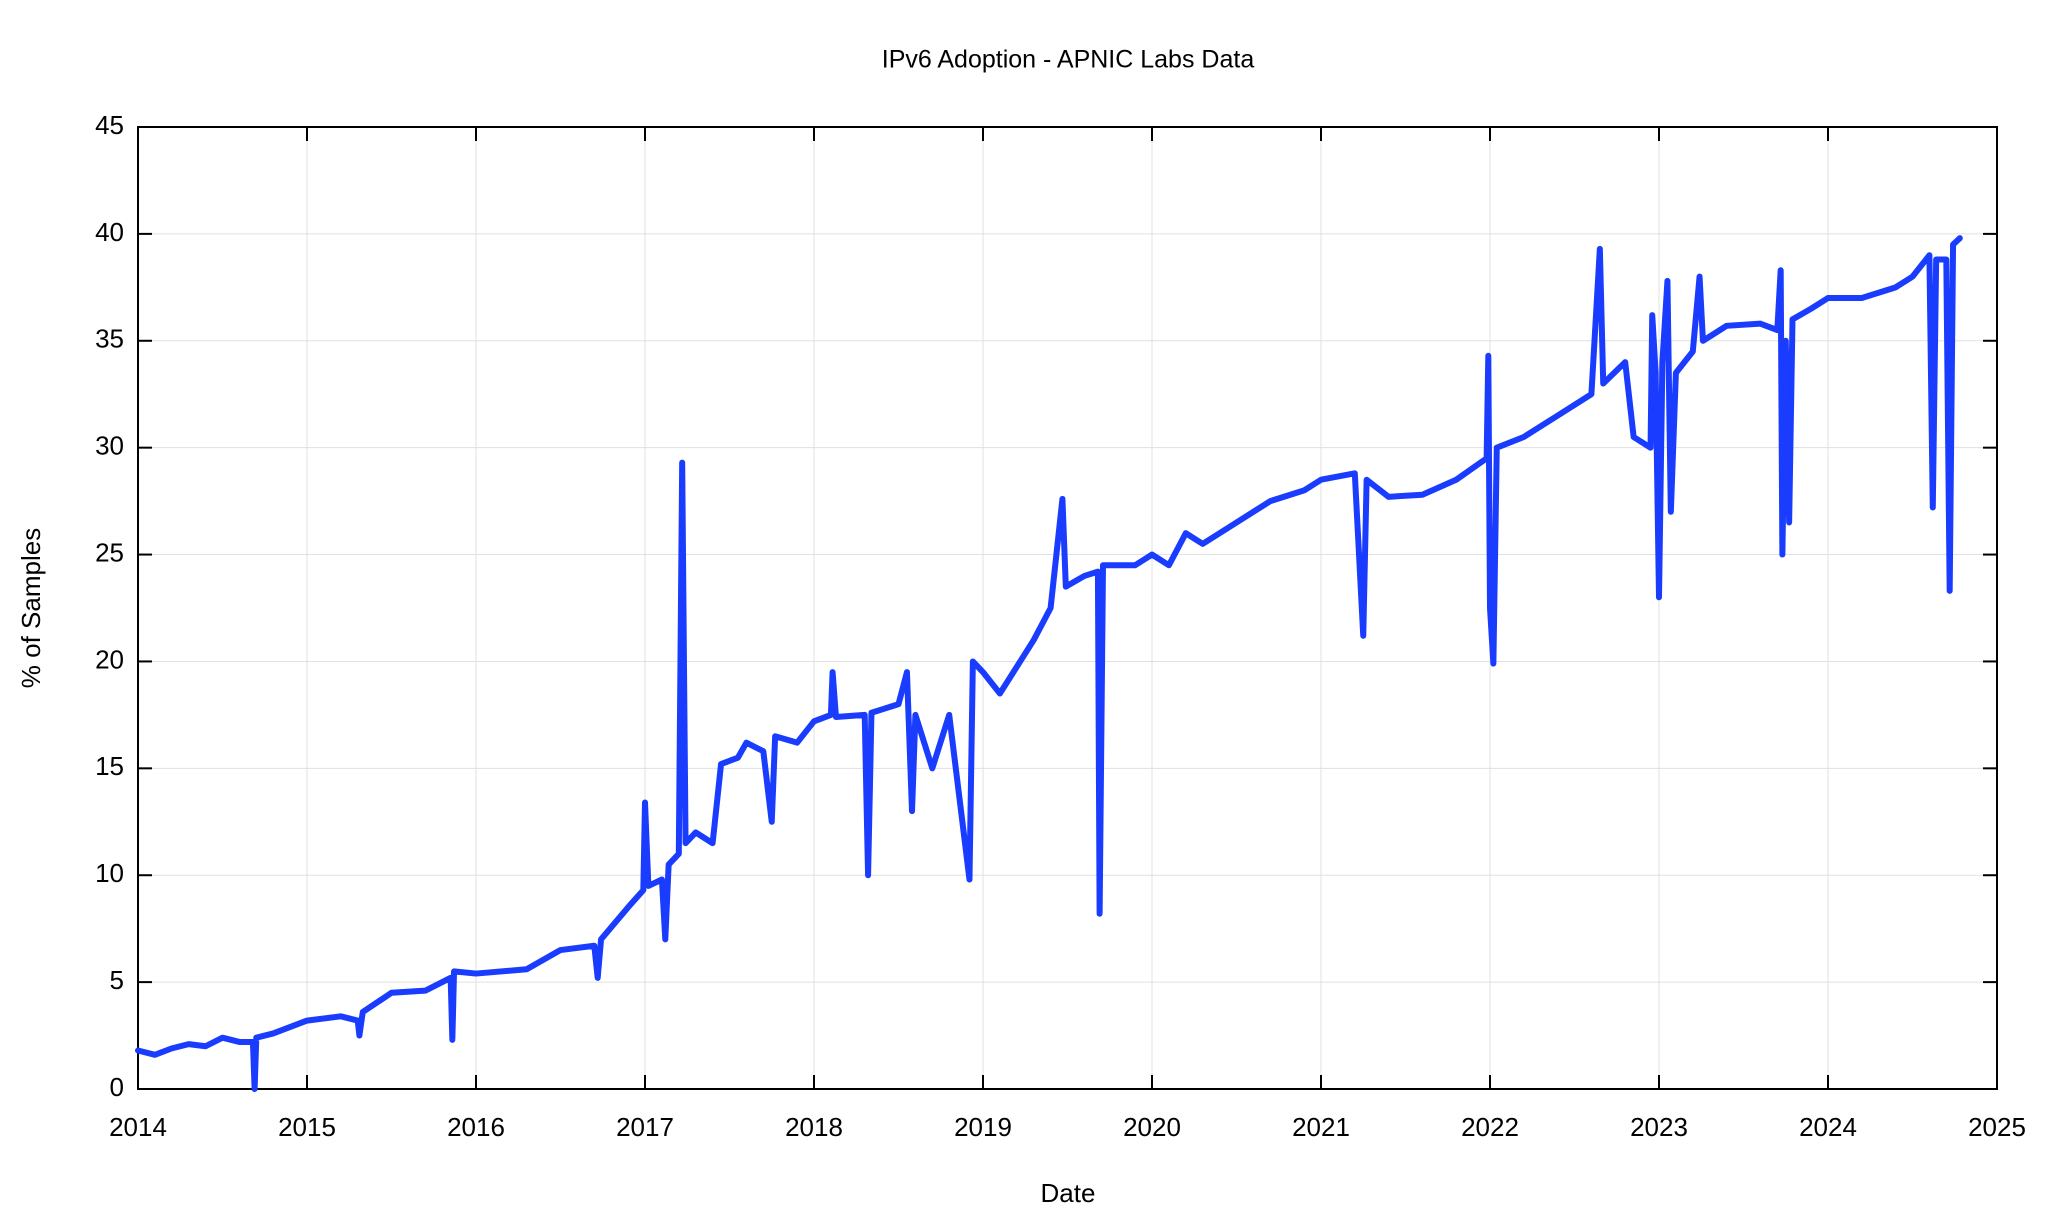 The height and width of the screenshot is (1229, 2048). What do you see at coordinates (814, 1127) in the screenshot?
I see `x-tick-label: 2018` at bounding box center [814, 1127].